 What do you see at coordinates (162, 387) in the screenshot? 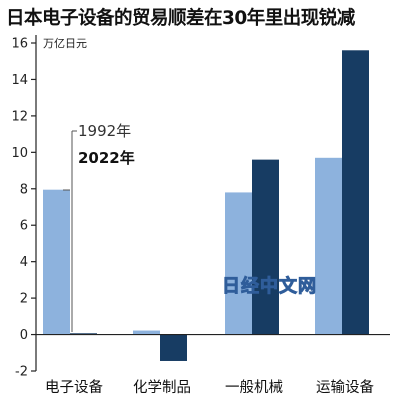
I see `category-label-2: 化学制品` at bounding box center [162, 387].